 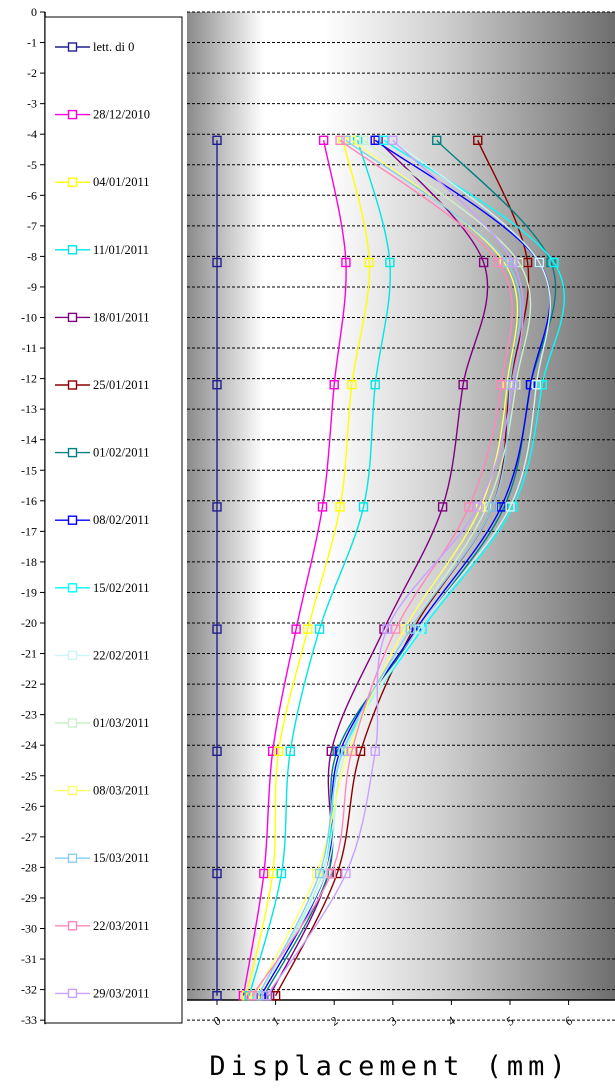 I want to click on legend-label: 15/03/2011, so click(x=121, y=858).